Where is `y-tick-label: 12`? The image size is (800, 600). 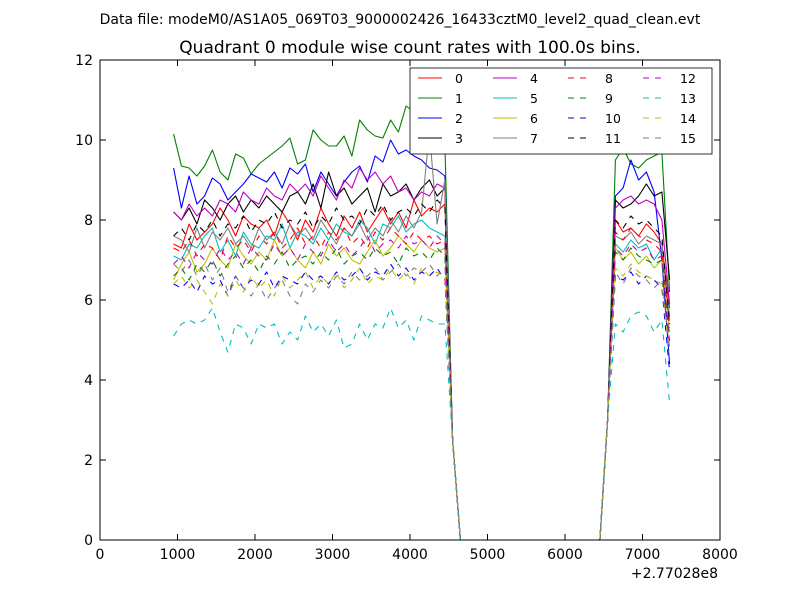
y-tick-label: 12 is located at coordinates (84, 61).